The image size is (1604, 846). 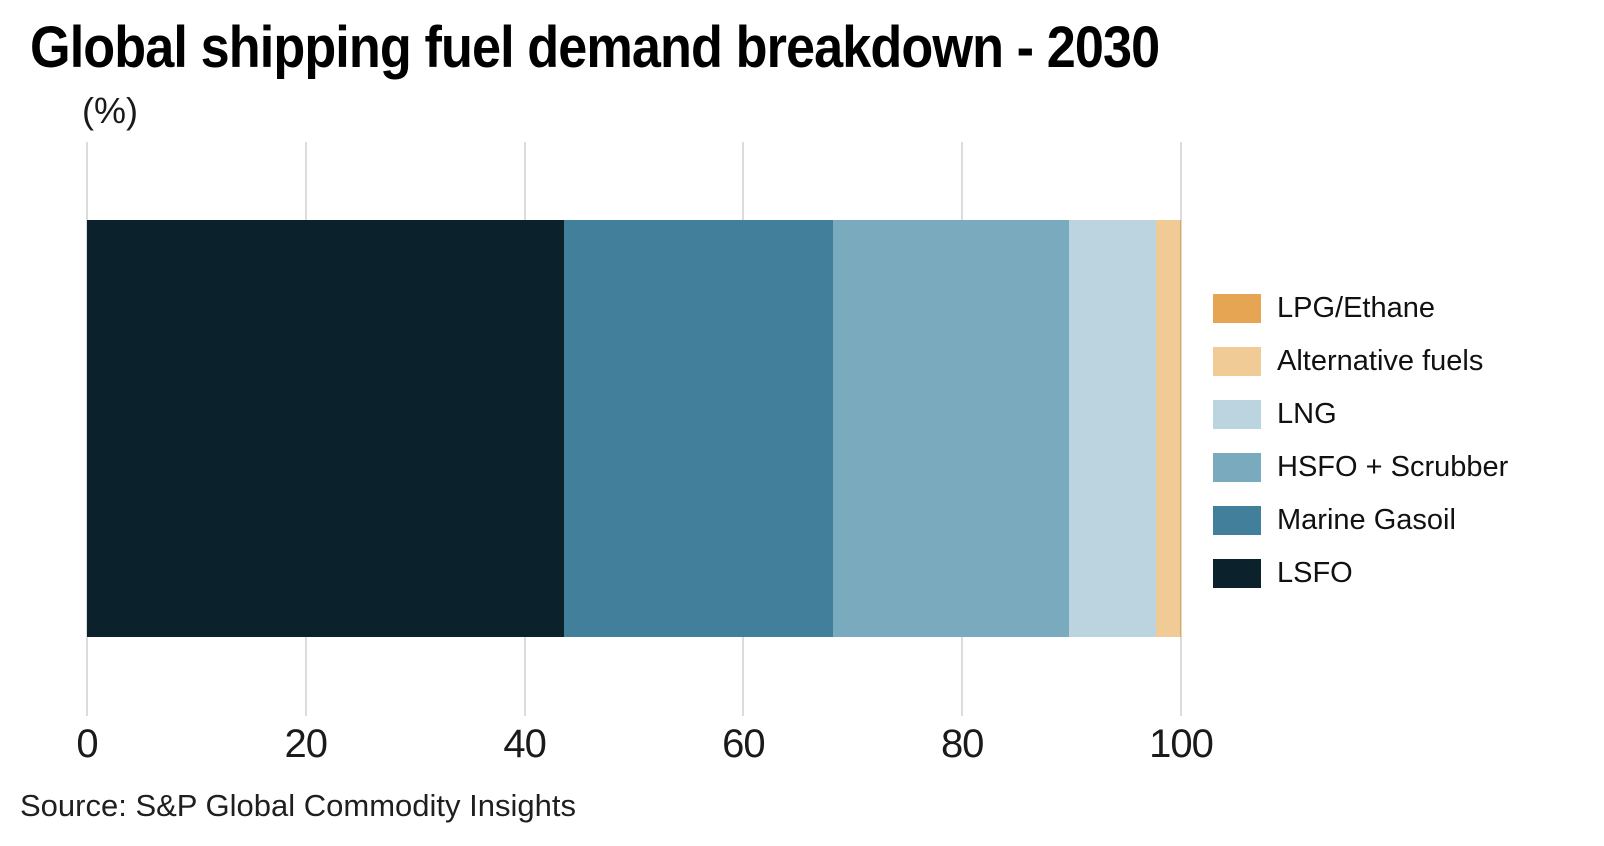 I want to click on legend-item-hsfo-scrubber: HSFO + Scrubber, so click(x=1361, y=467).